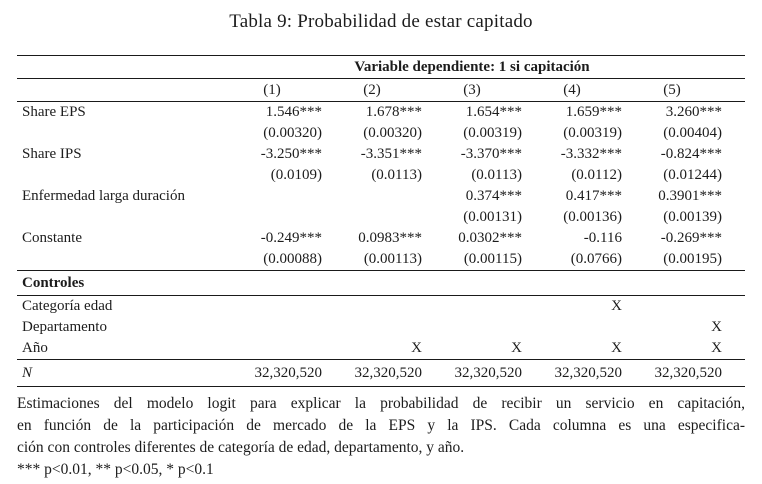 This screenshot has width=762, height=484. Describe the element at coordinates (393, 112) in the screenshot. I see `coef-cell: 1.678***` at that location.